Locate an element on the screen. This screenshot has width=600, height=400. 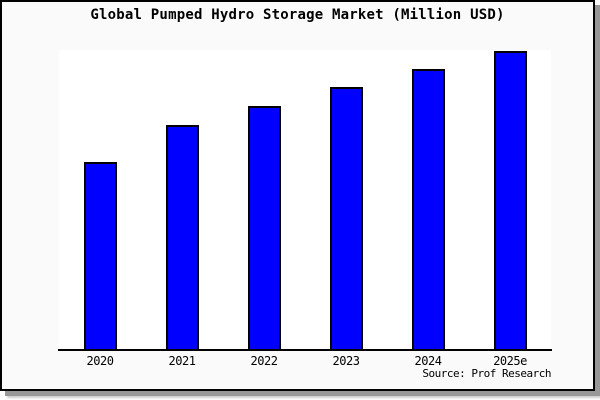
bar-2025e is located at coordinates (510, 200).